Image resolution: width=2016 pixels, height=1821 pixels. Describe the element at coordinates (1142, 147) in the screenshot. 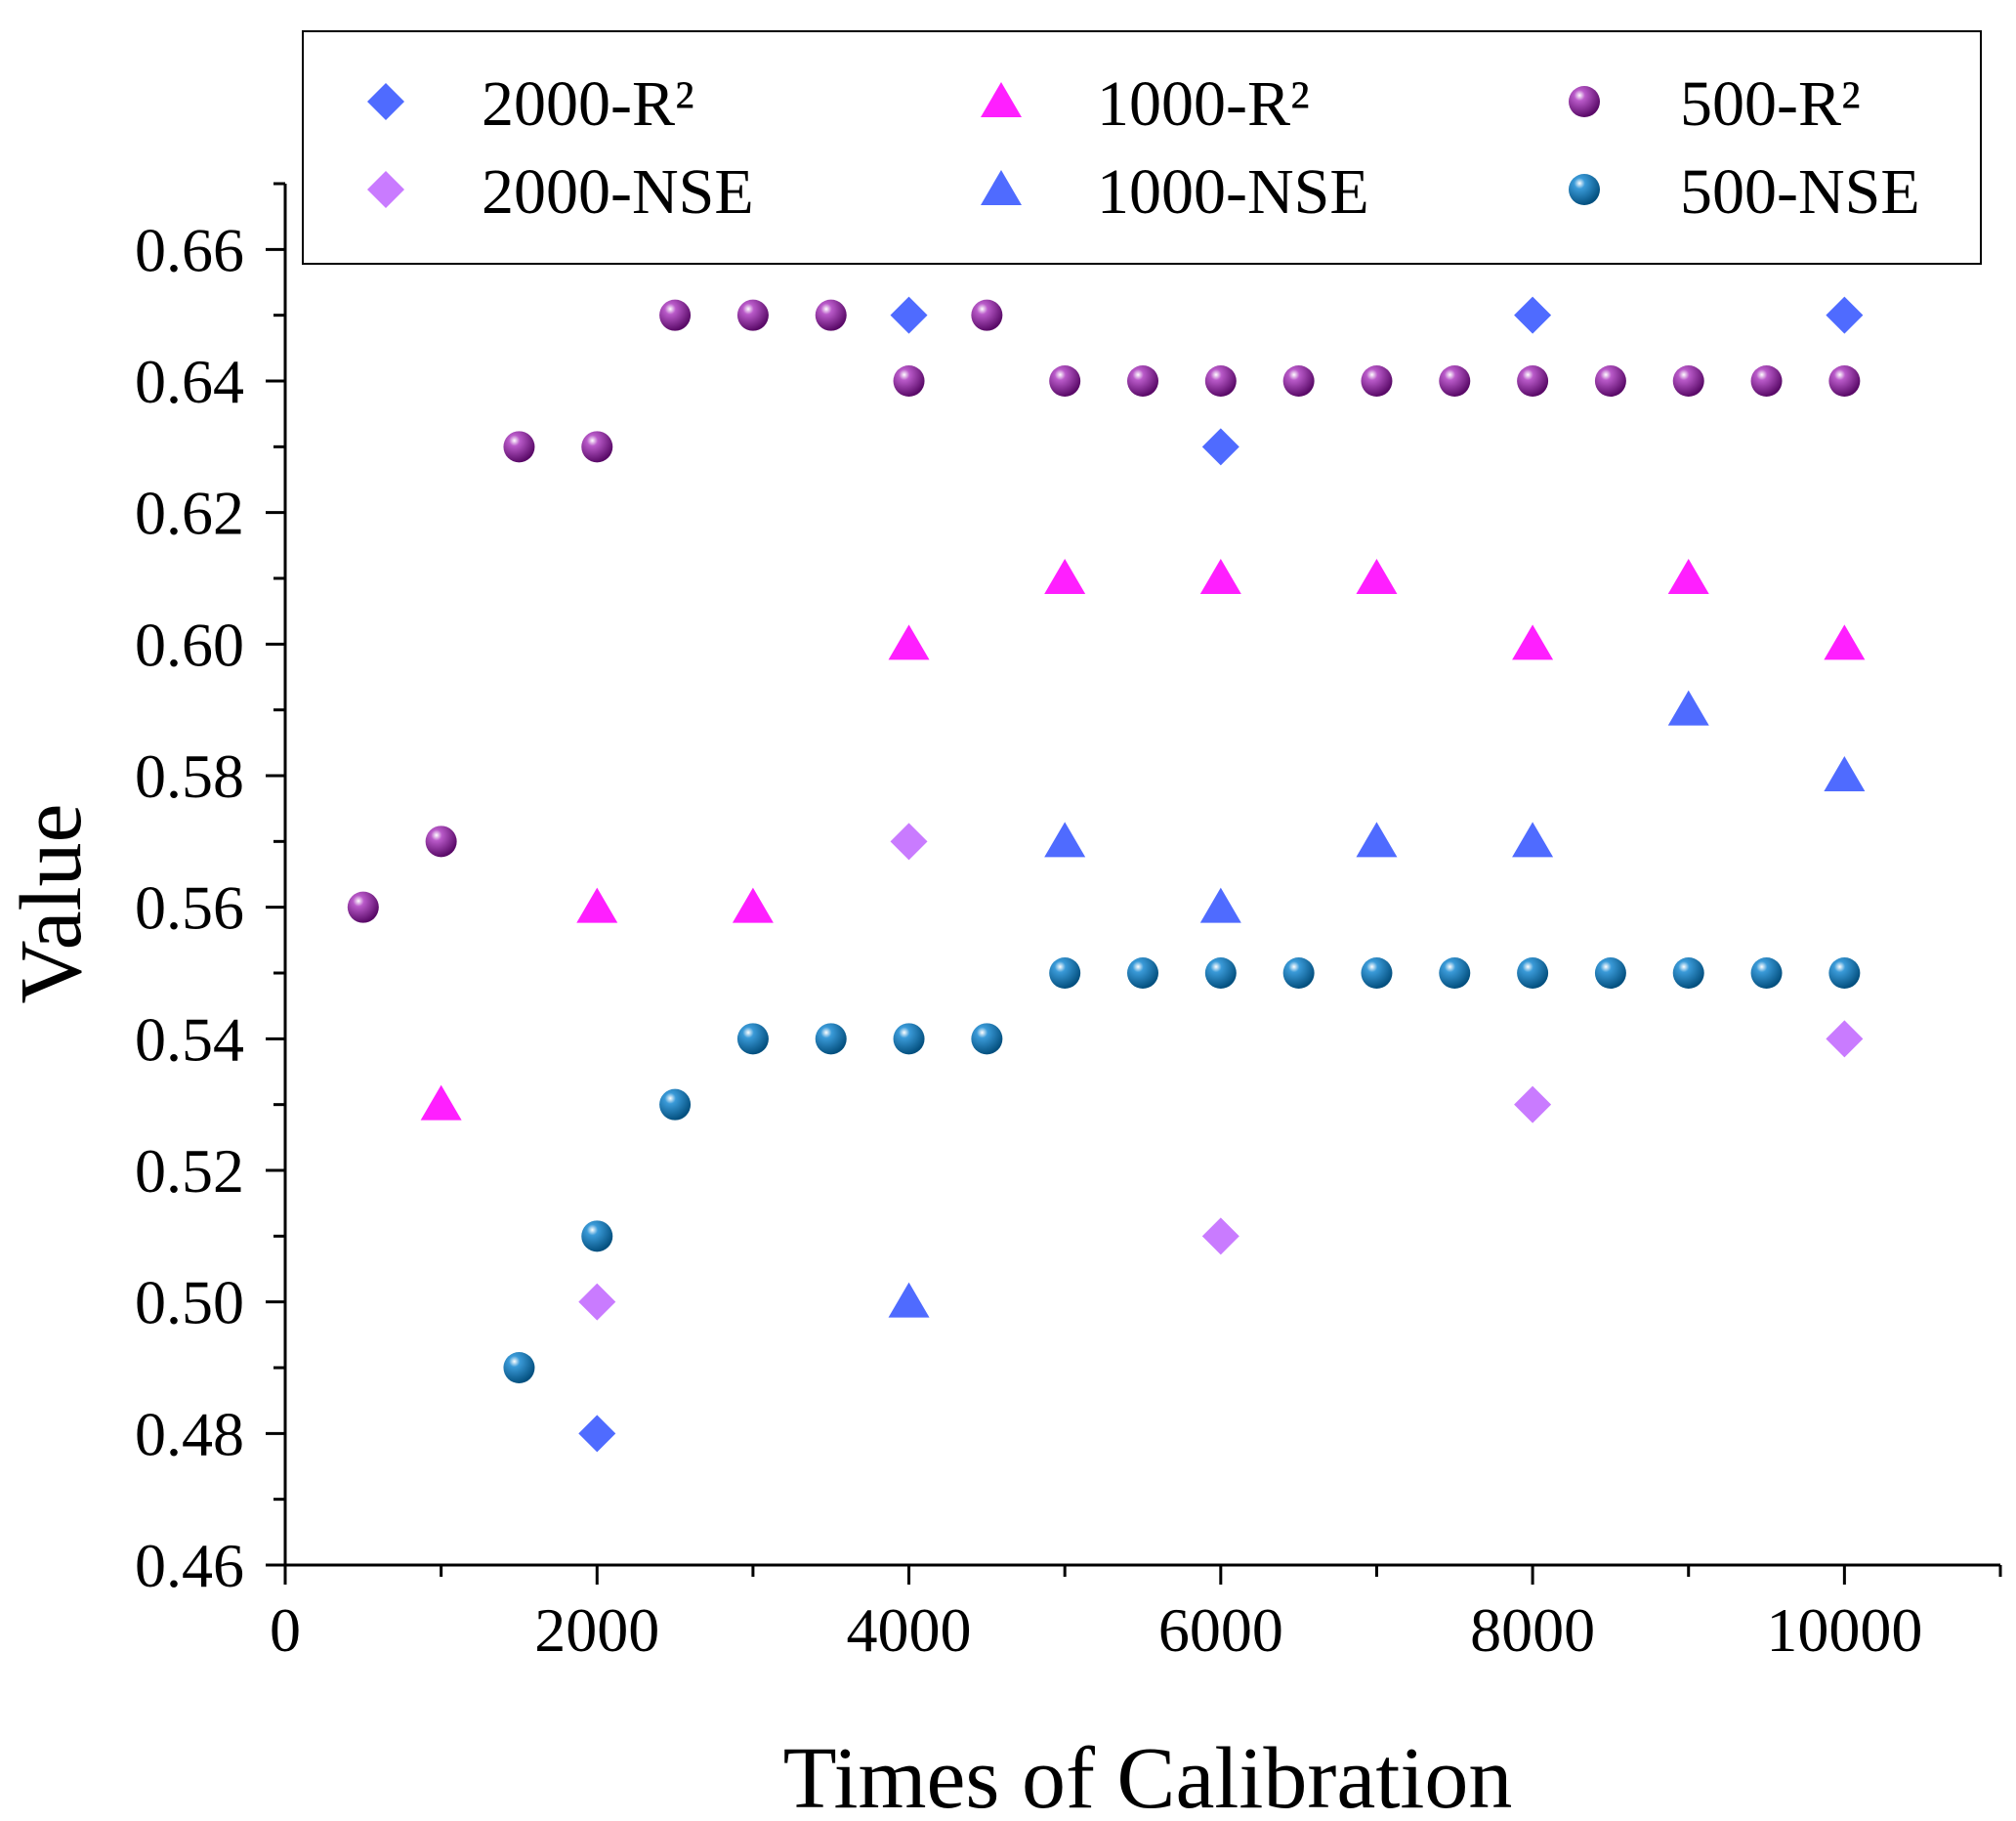

I see `legend-box` at that location.